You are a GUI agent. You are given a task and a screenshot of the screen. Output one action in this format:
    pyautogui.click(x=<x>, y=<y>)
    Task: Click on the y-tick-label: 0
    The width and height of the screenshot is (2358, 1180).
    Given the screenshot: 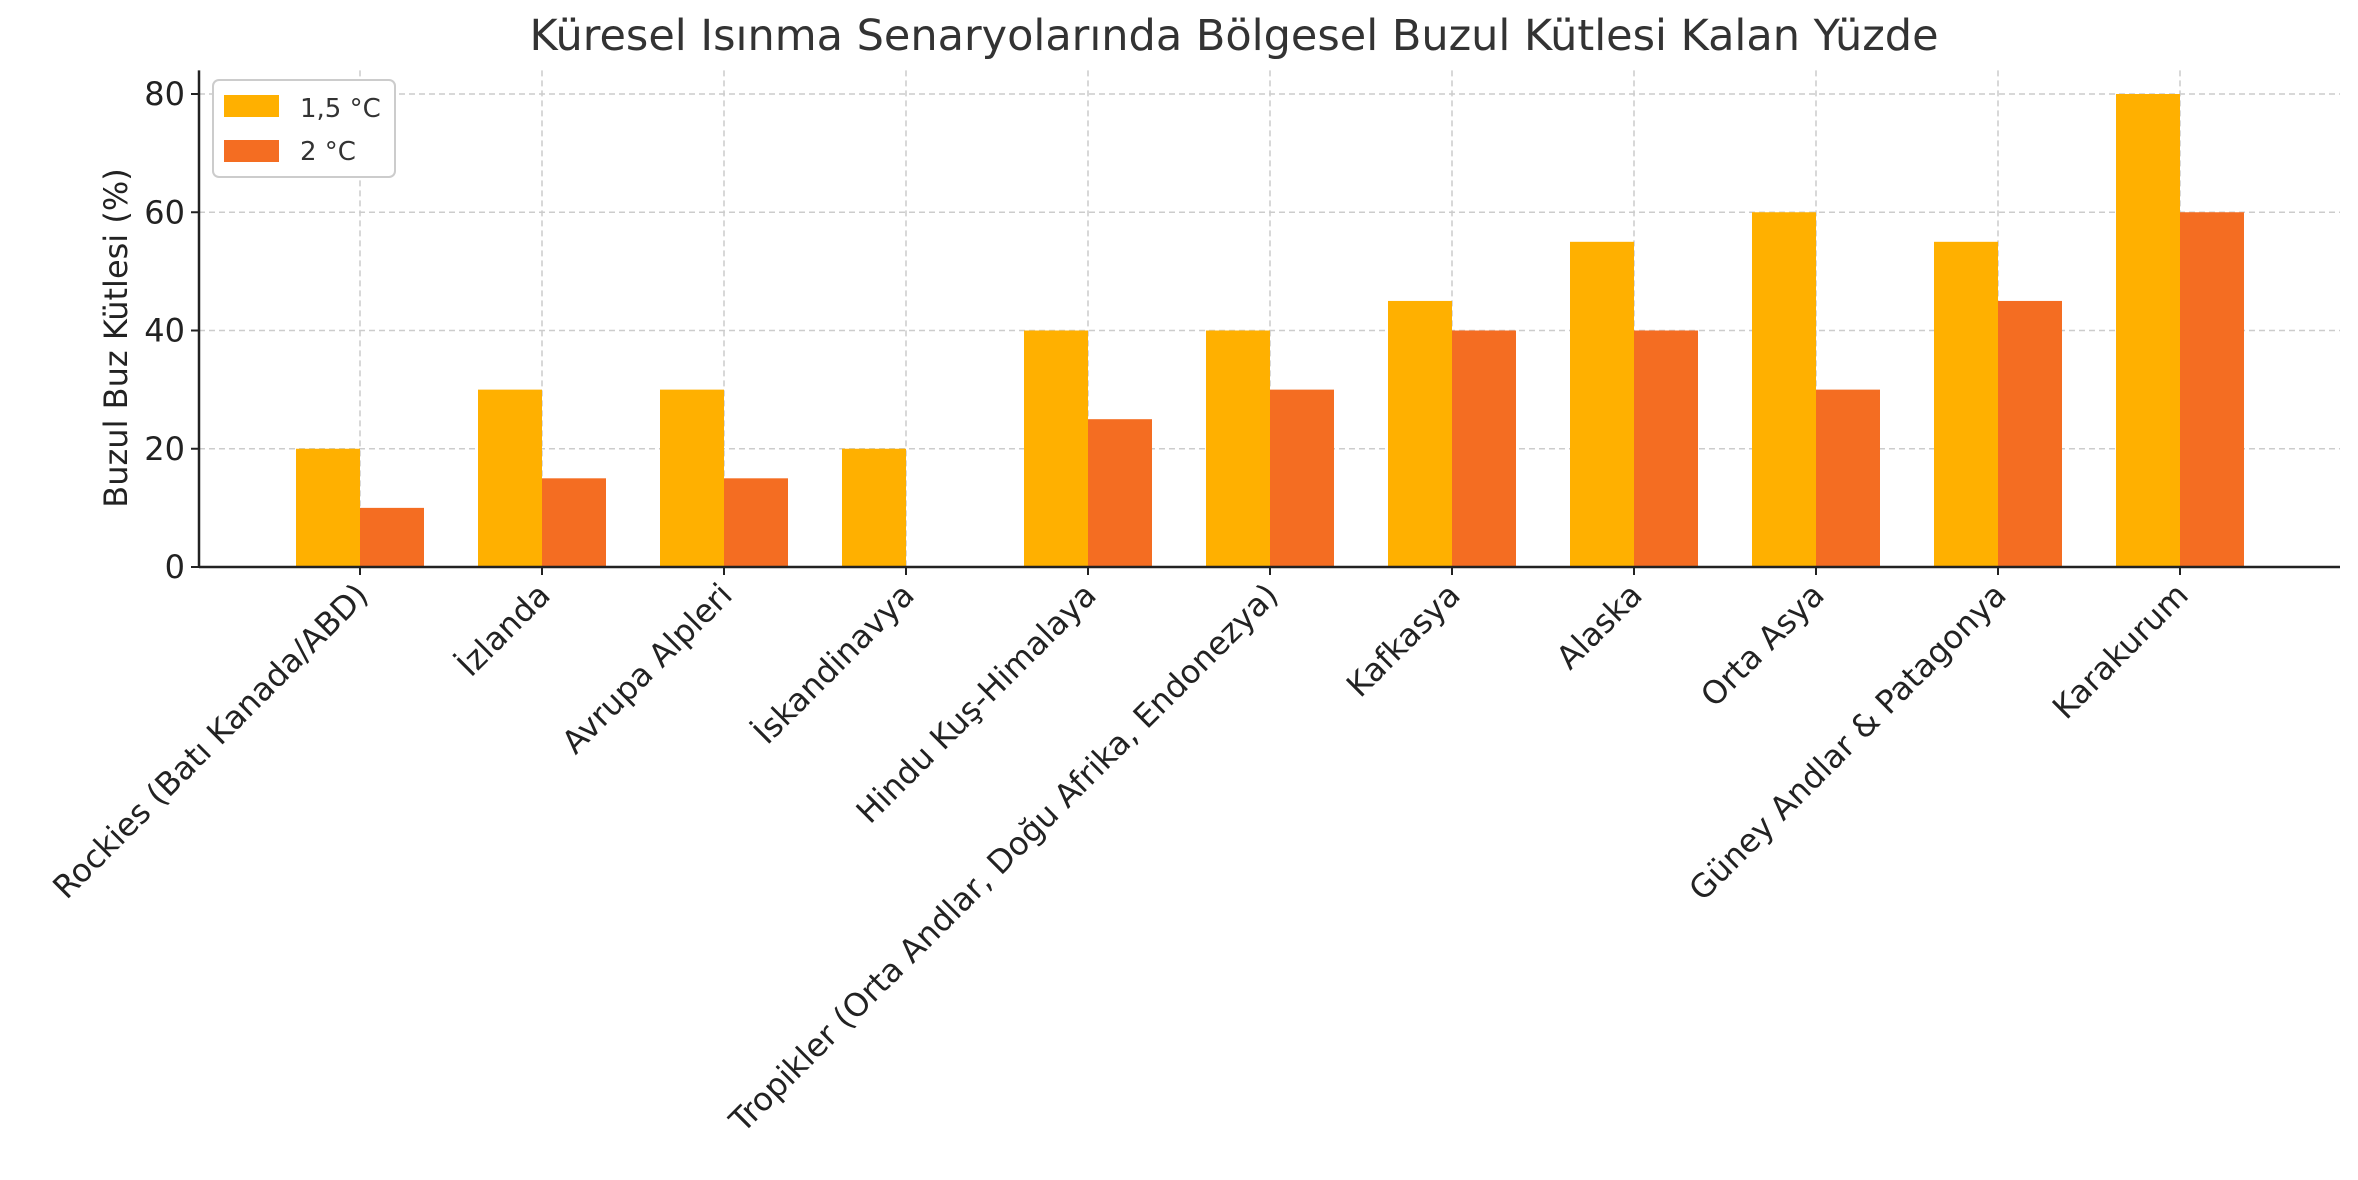 What is the action you would take?
    pyautogui.click(x=175, y=567)
    